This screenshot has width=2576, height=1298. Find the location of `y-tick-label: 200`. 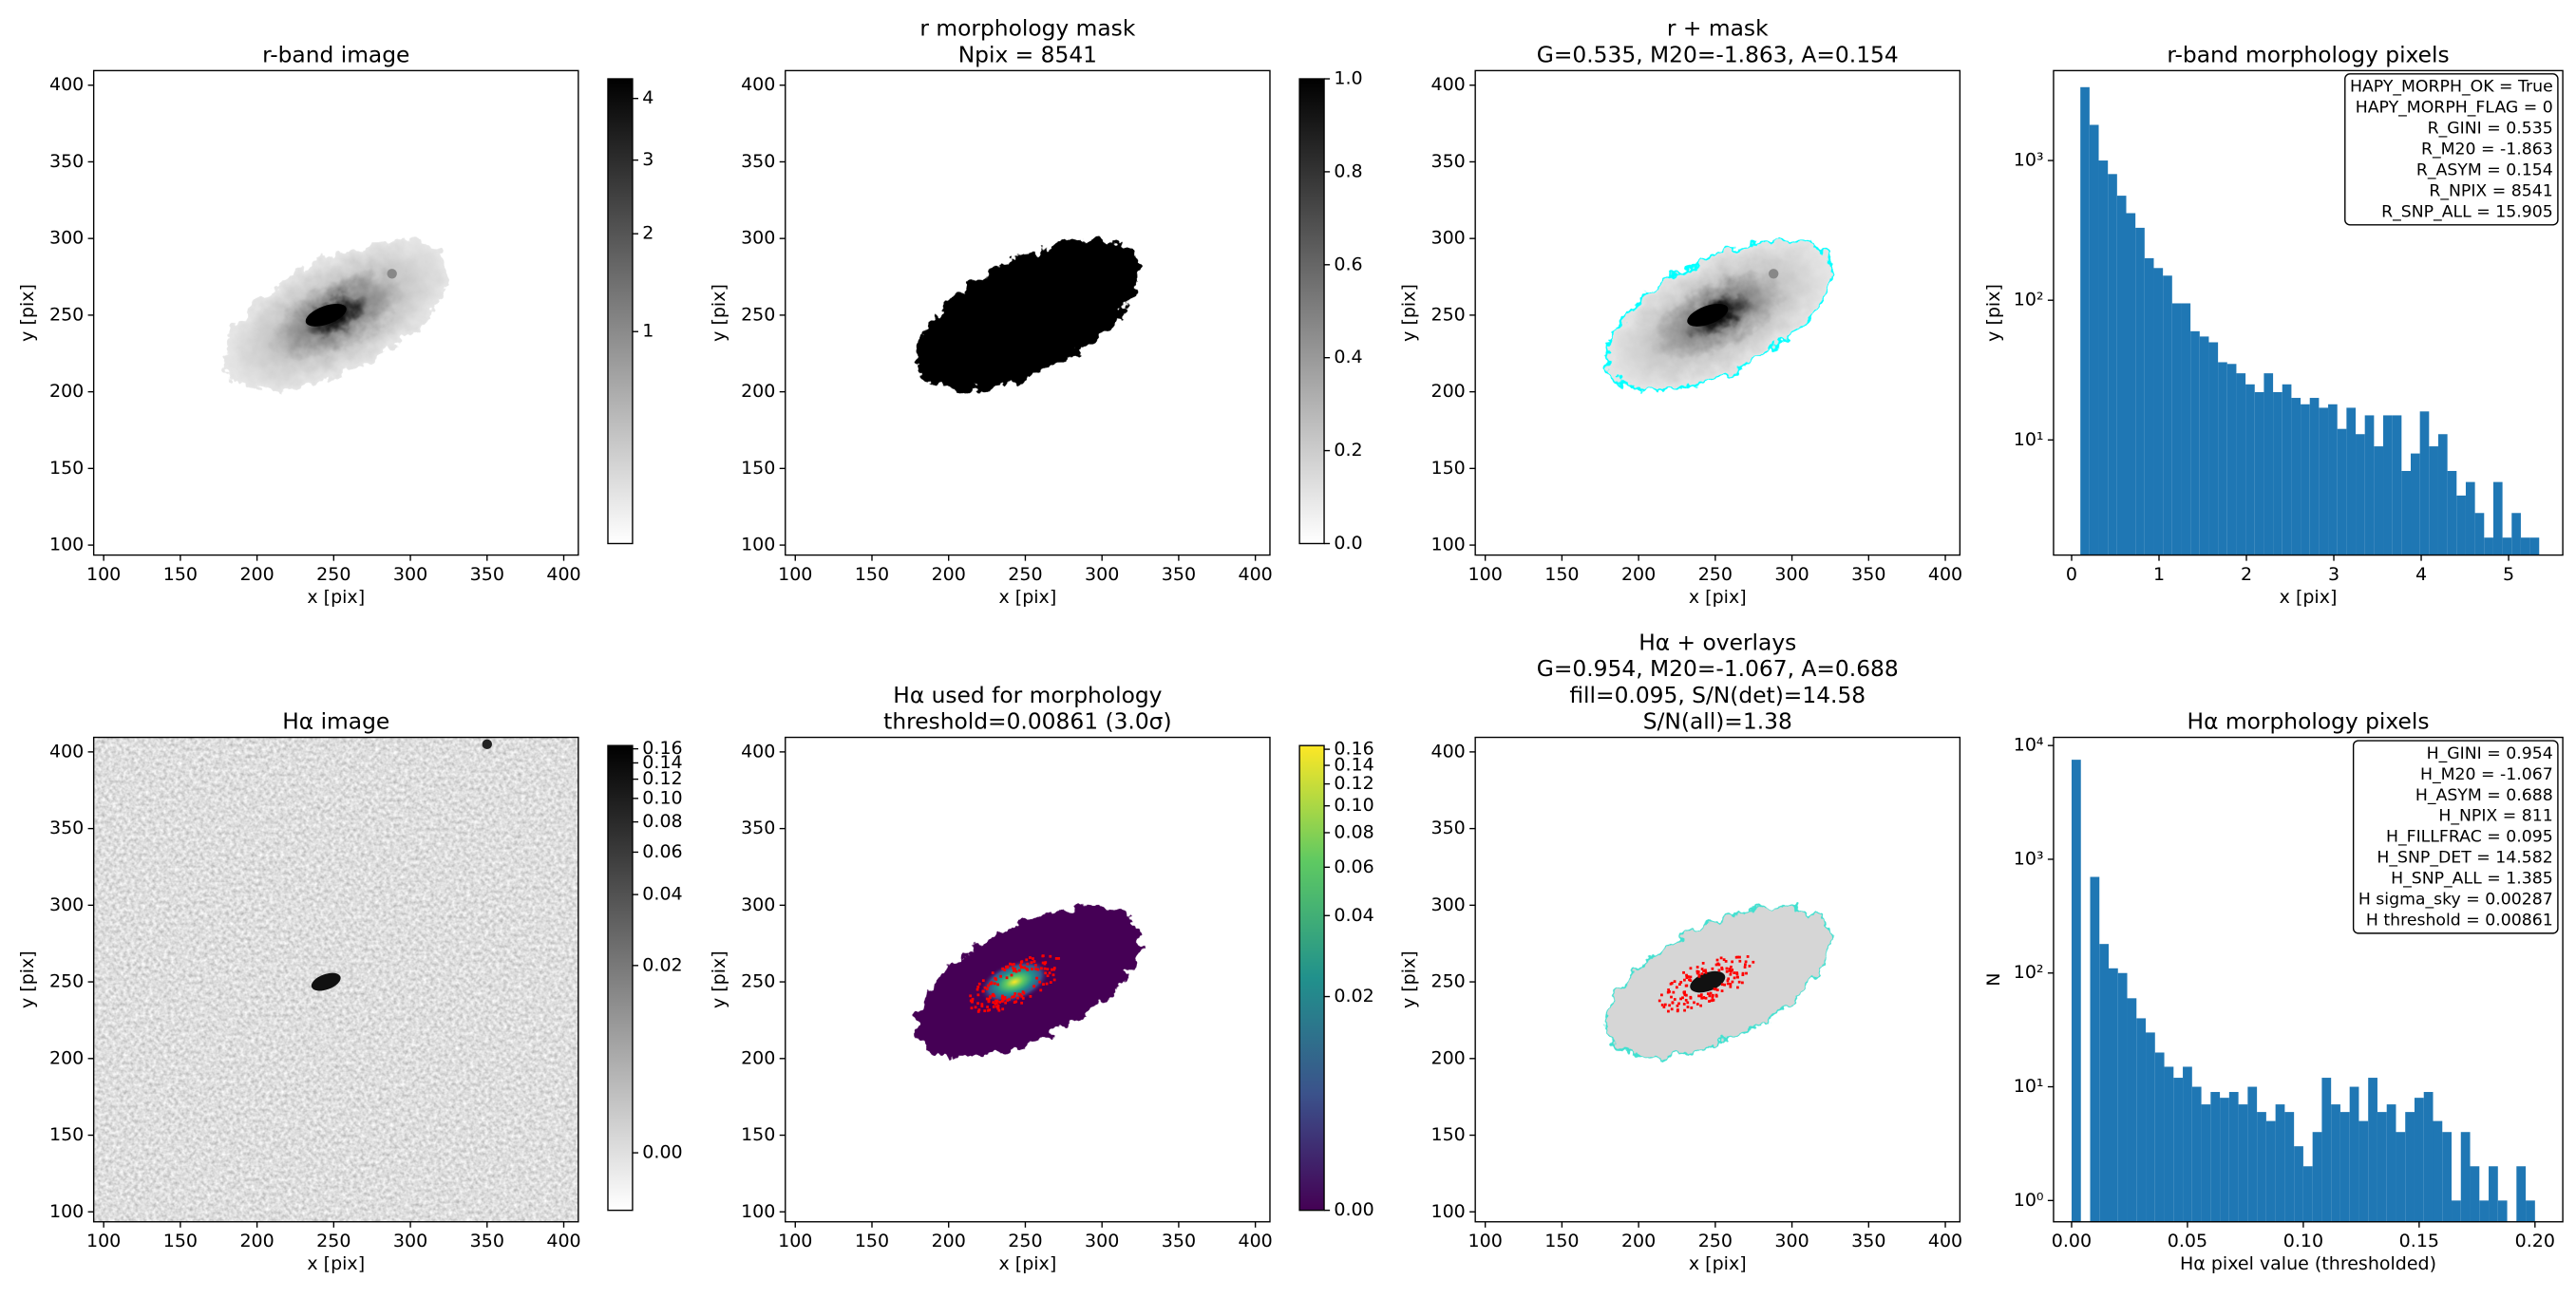

y-tick-label: 200 is located at coordinates (758, 391).